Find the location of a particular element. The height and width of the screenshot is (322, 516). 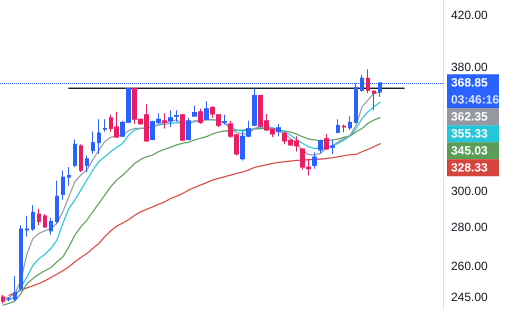

text: 355.33 is located at coordinates (469, 133).